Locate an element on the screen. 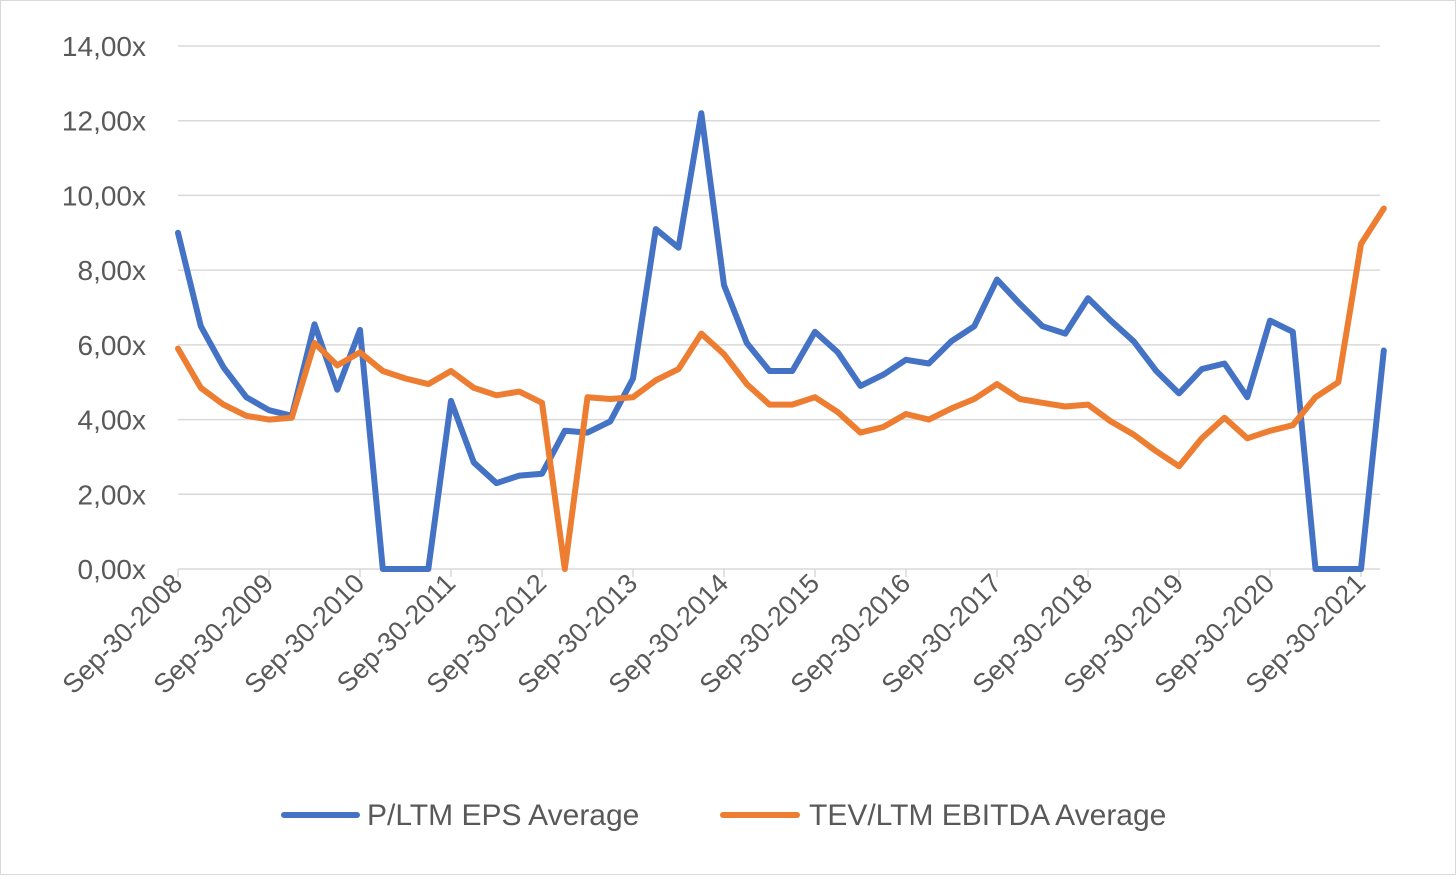 The height and width of the screenshot is (879, 1456). y-tick-label: 14,00x is located at coordinates (104, 46).